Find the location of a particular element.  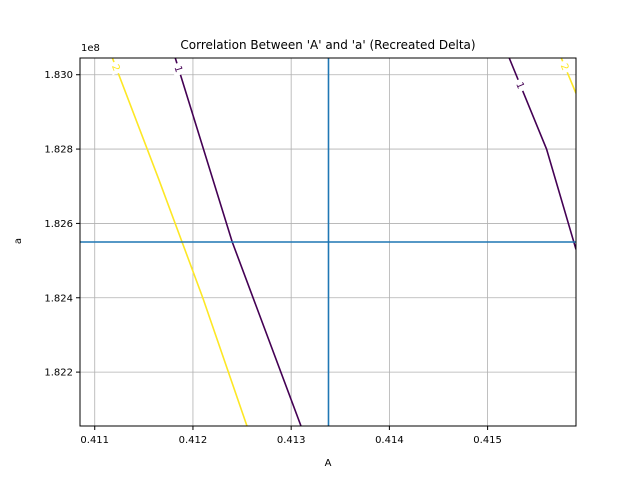

y-tick-label: 1.828 is located at coordinates (58, 150).